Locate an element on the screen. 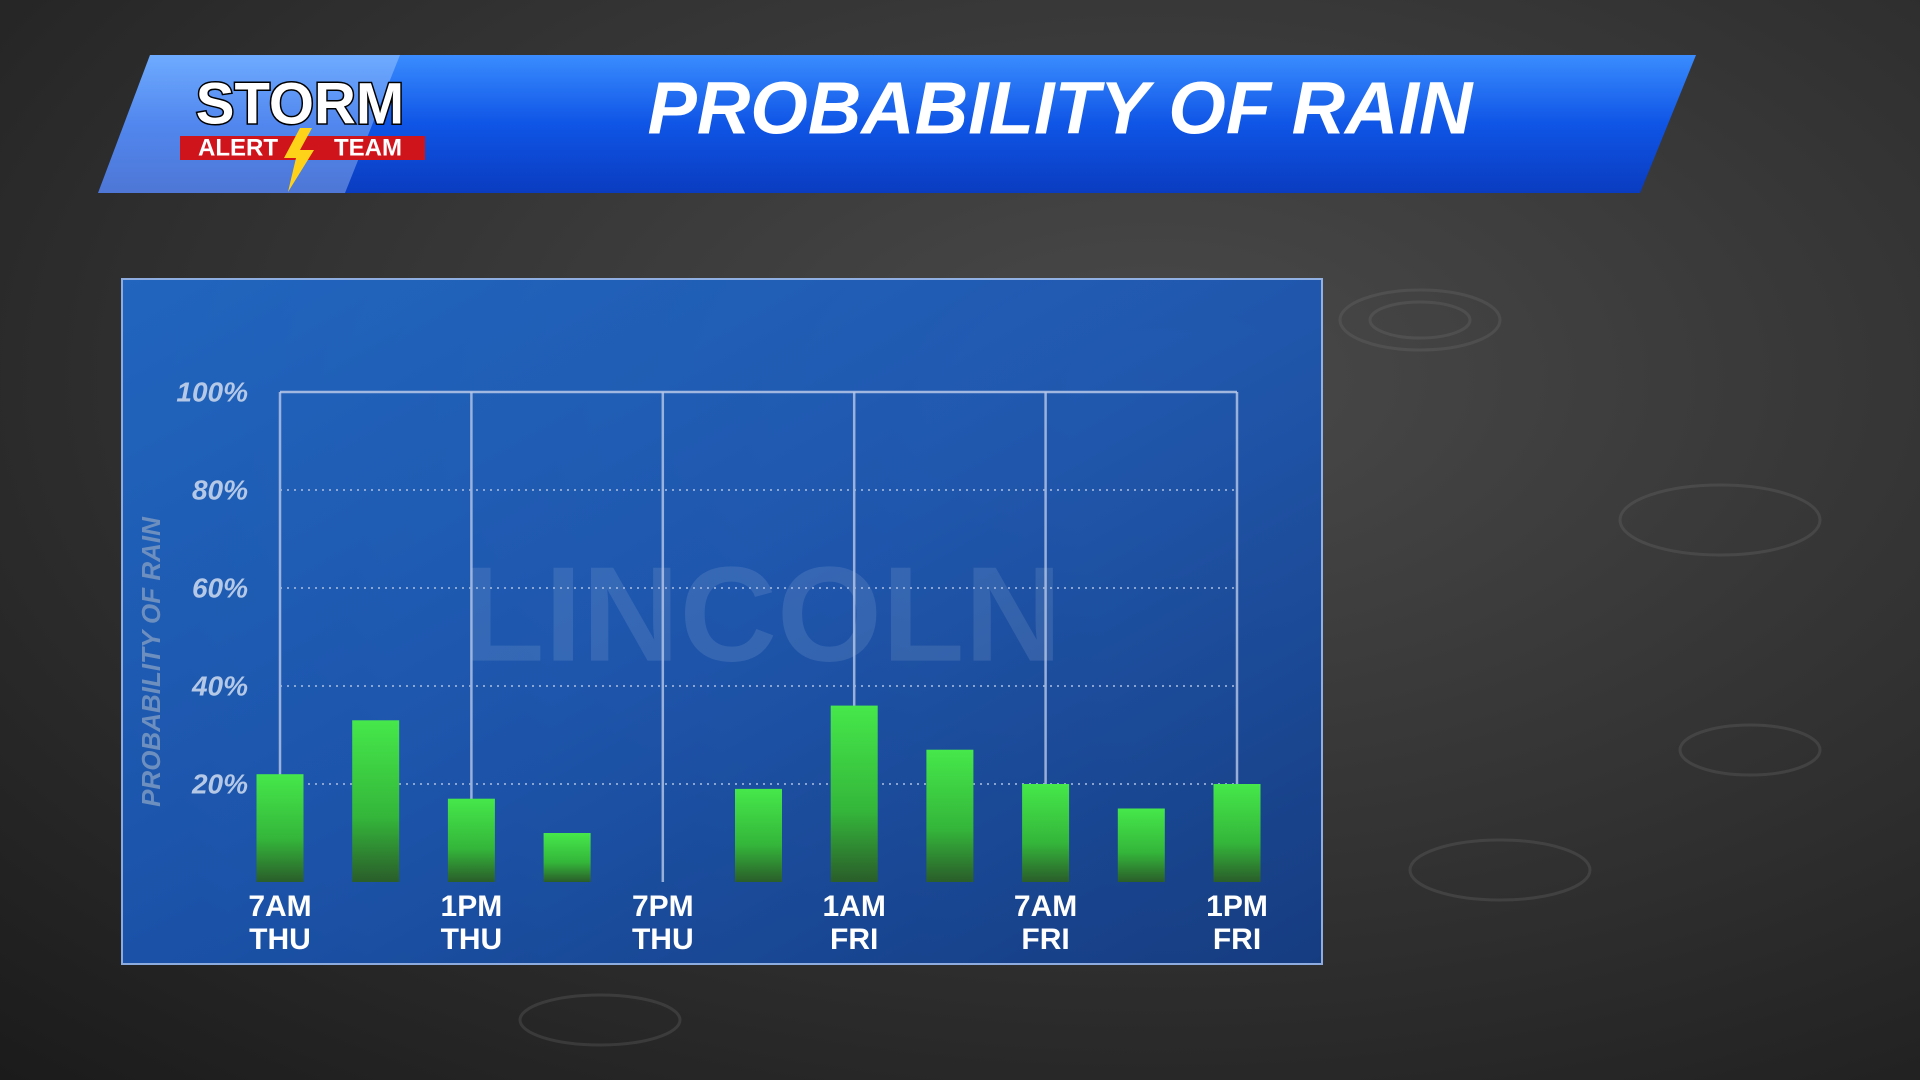  y-tick-label: 80% is located at coordinates (220, 489).